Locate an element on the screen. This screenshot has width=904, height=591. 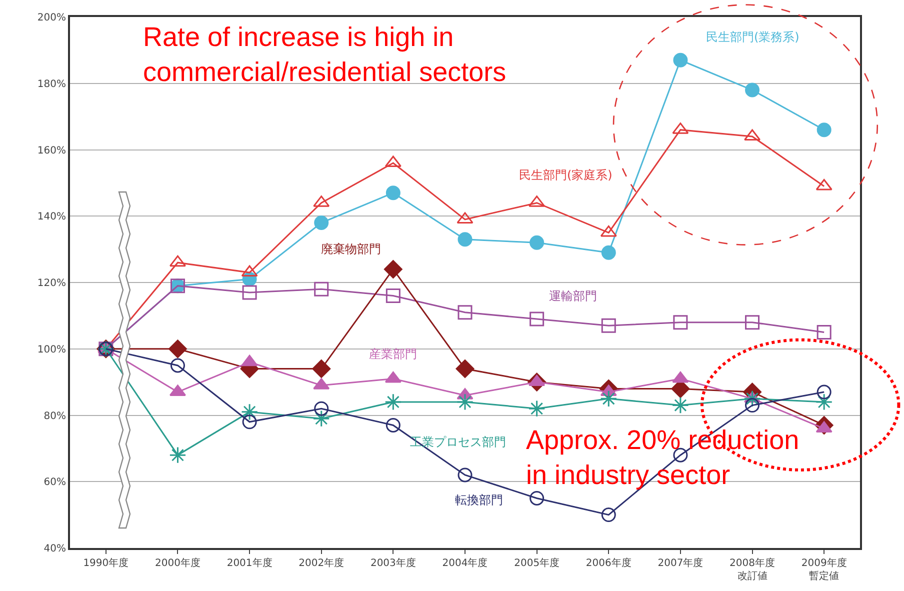
x-tick-label: 2003年度 is located at coordinates (393, 563).